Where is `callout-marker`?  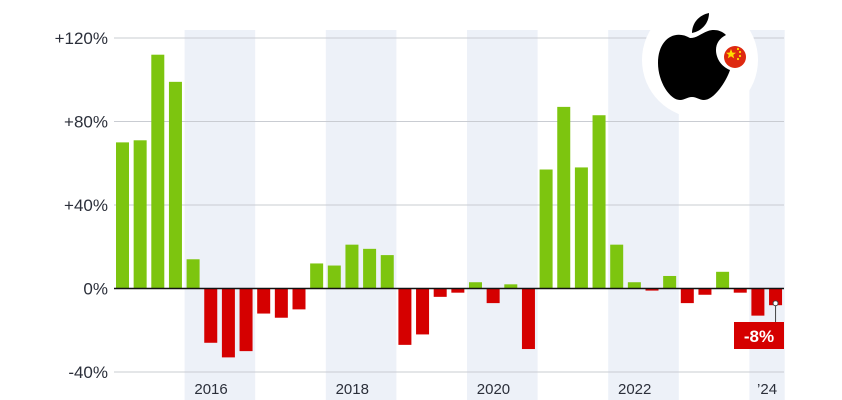 callout-marker is located at coordinates (775, 303).